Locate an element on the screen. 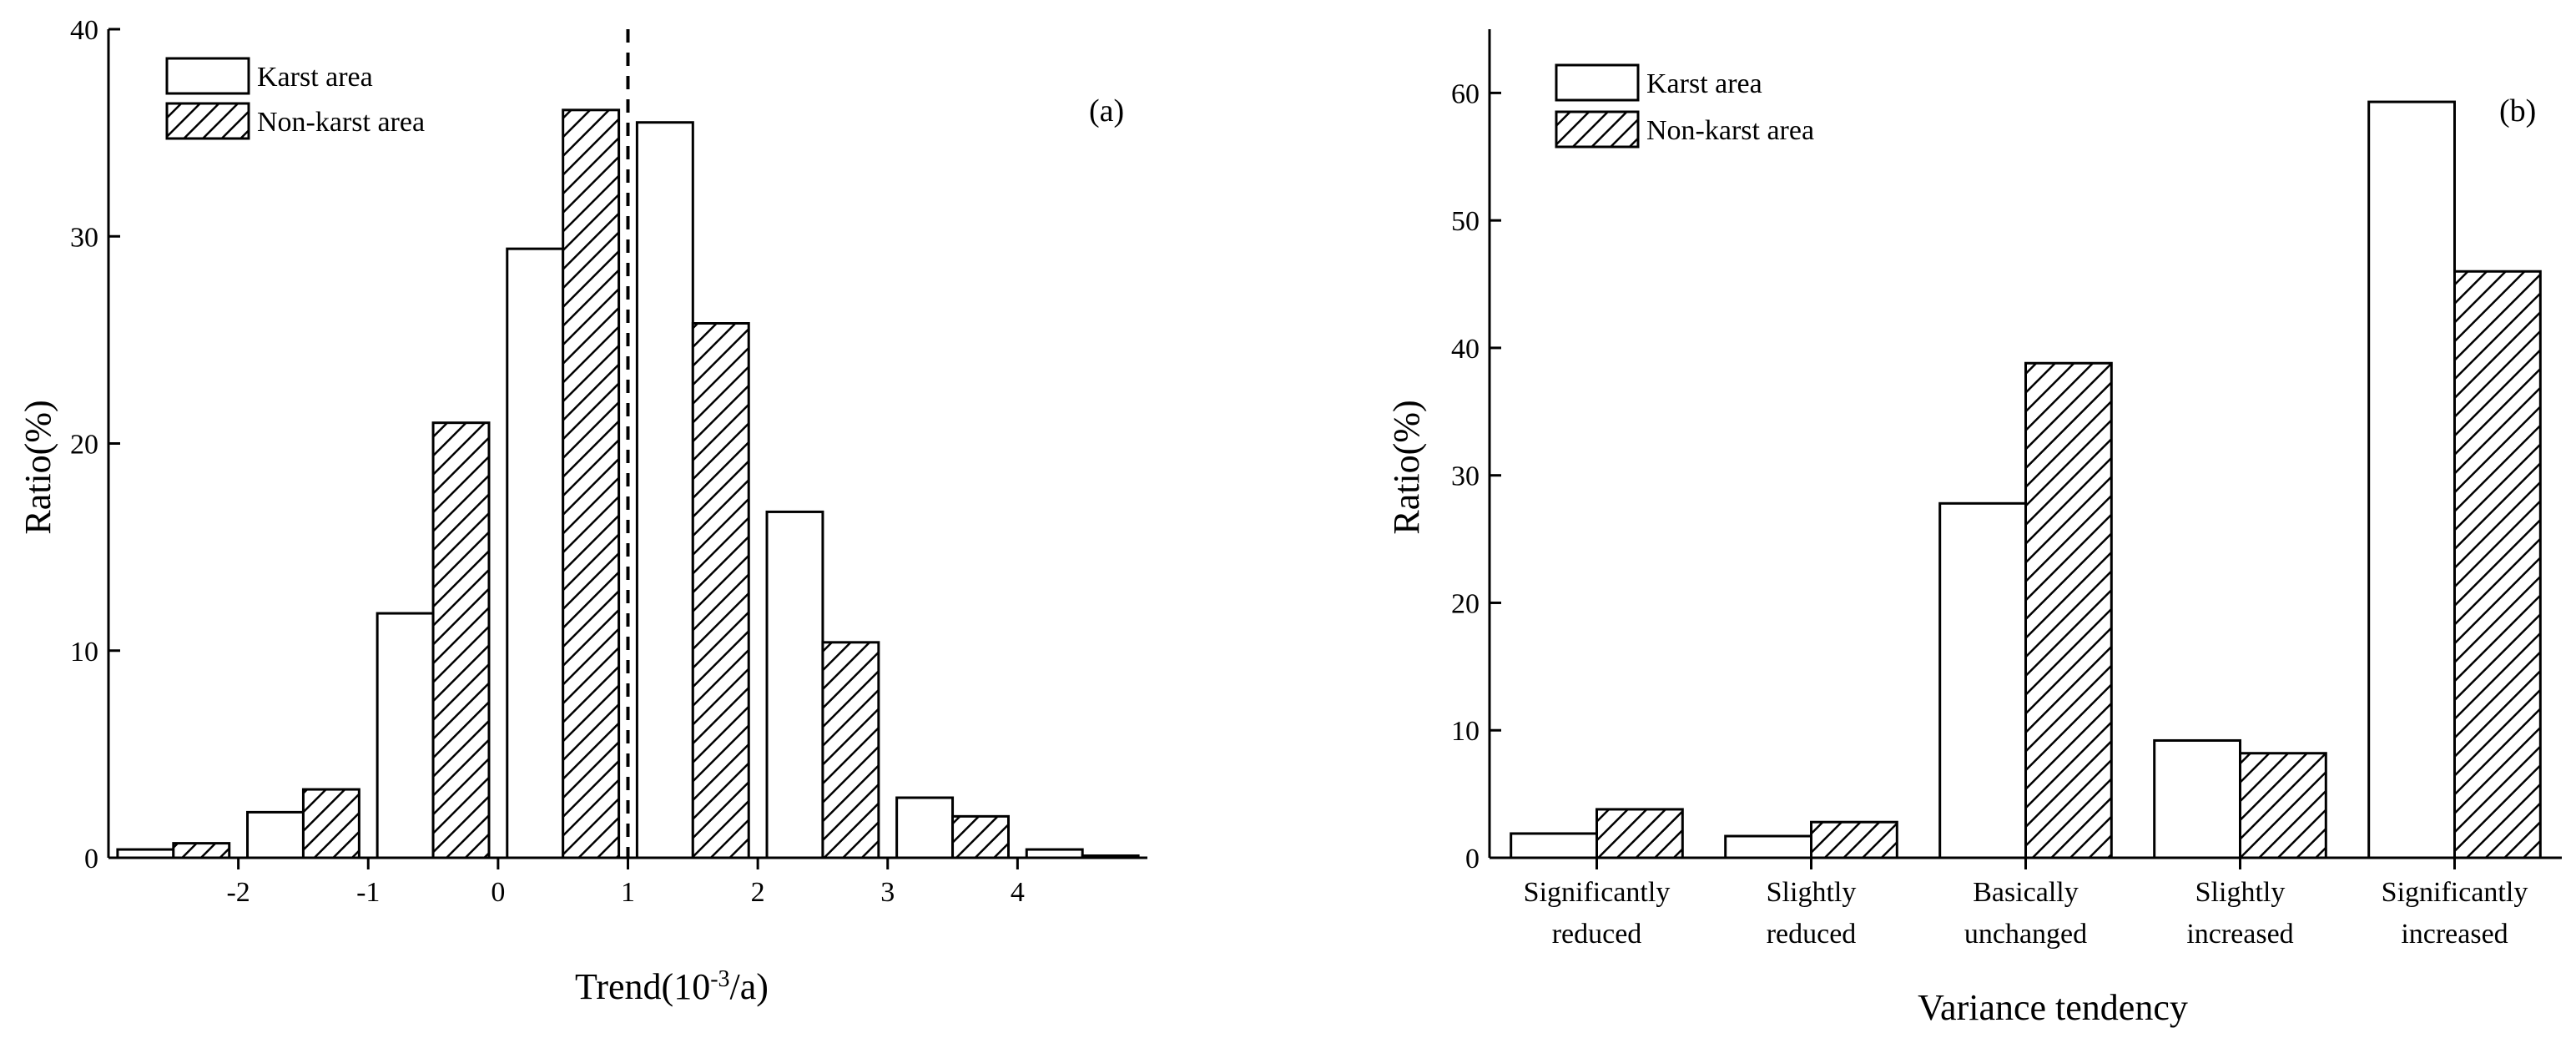 The image size is (2576, 1038). panel-a-x-tick-label: -1 is located at coordinates (368, 892).